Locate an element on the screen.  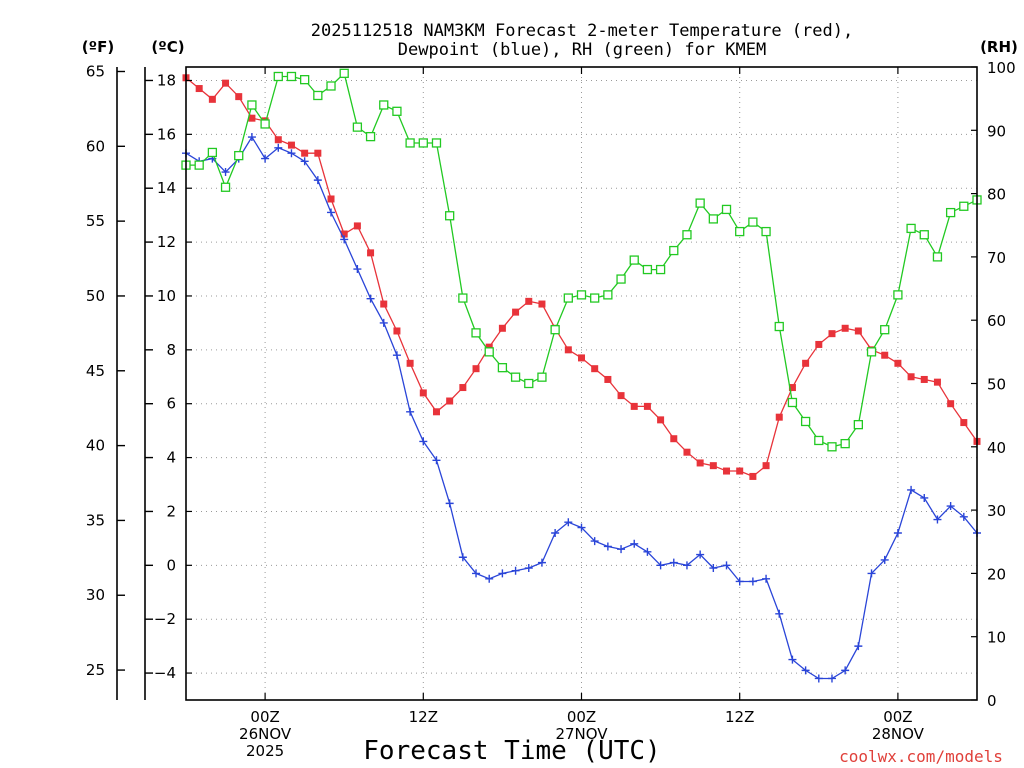
celsius-tick-label: 2 is located at coordinates (171, 511).